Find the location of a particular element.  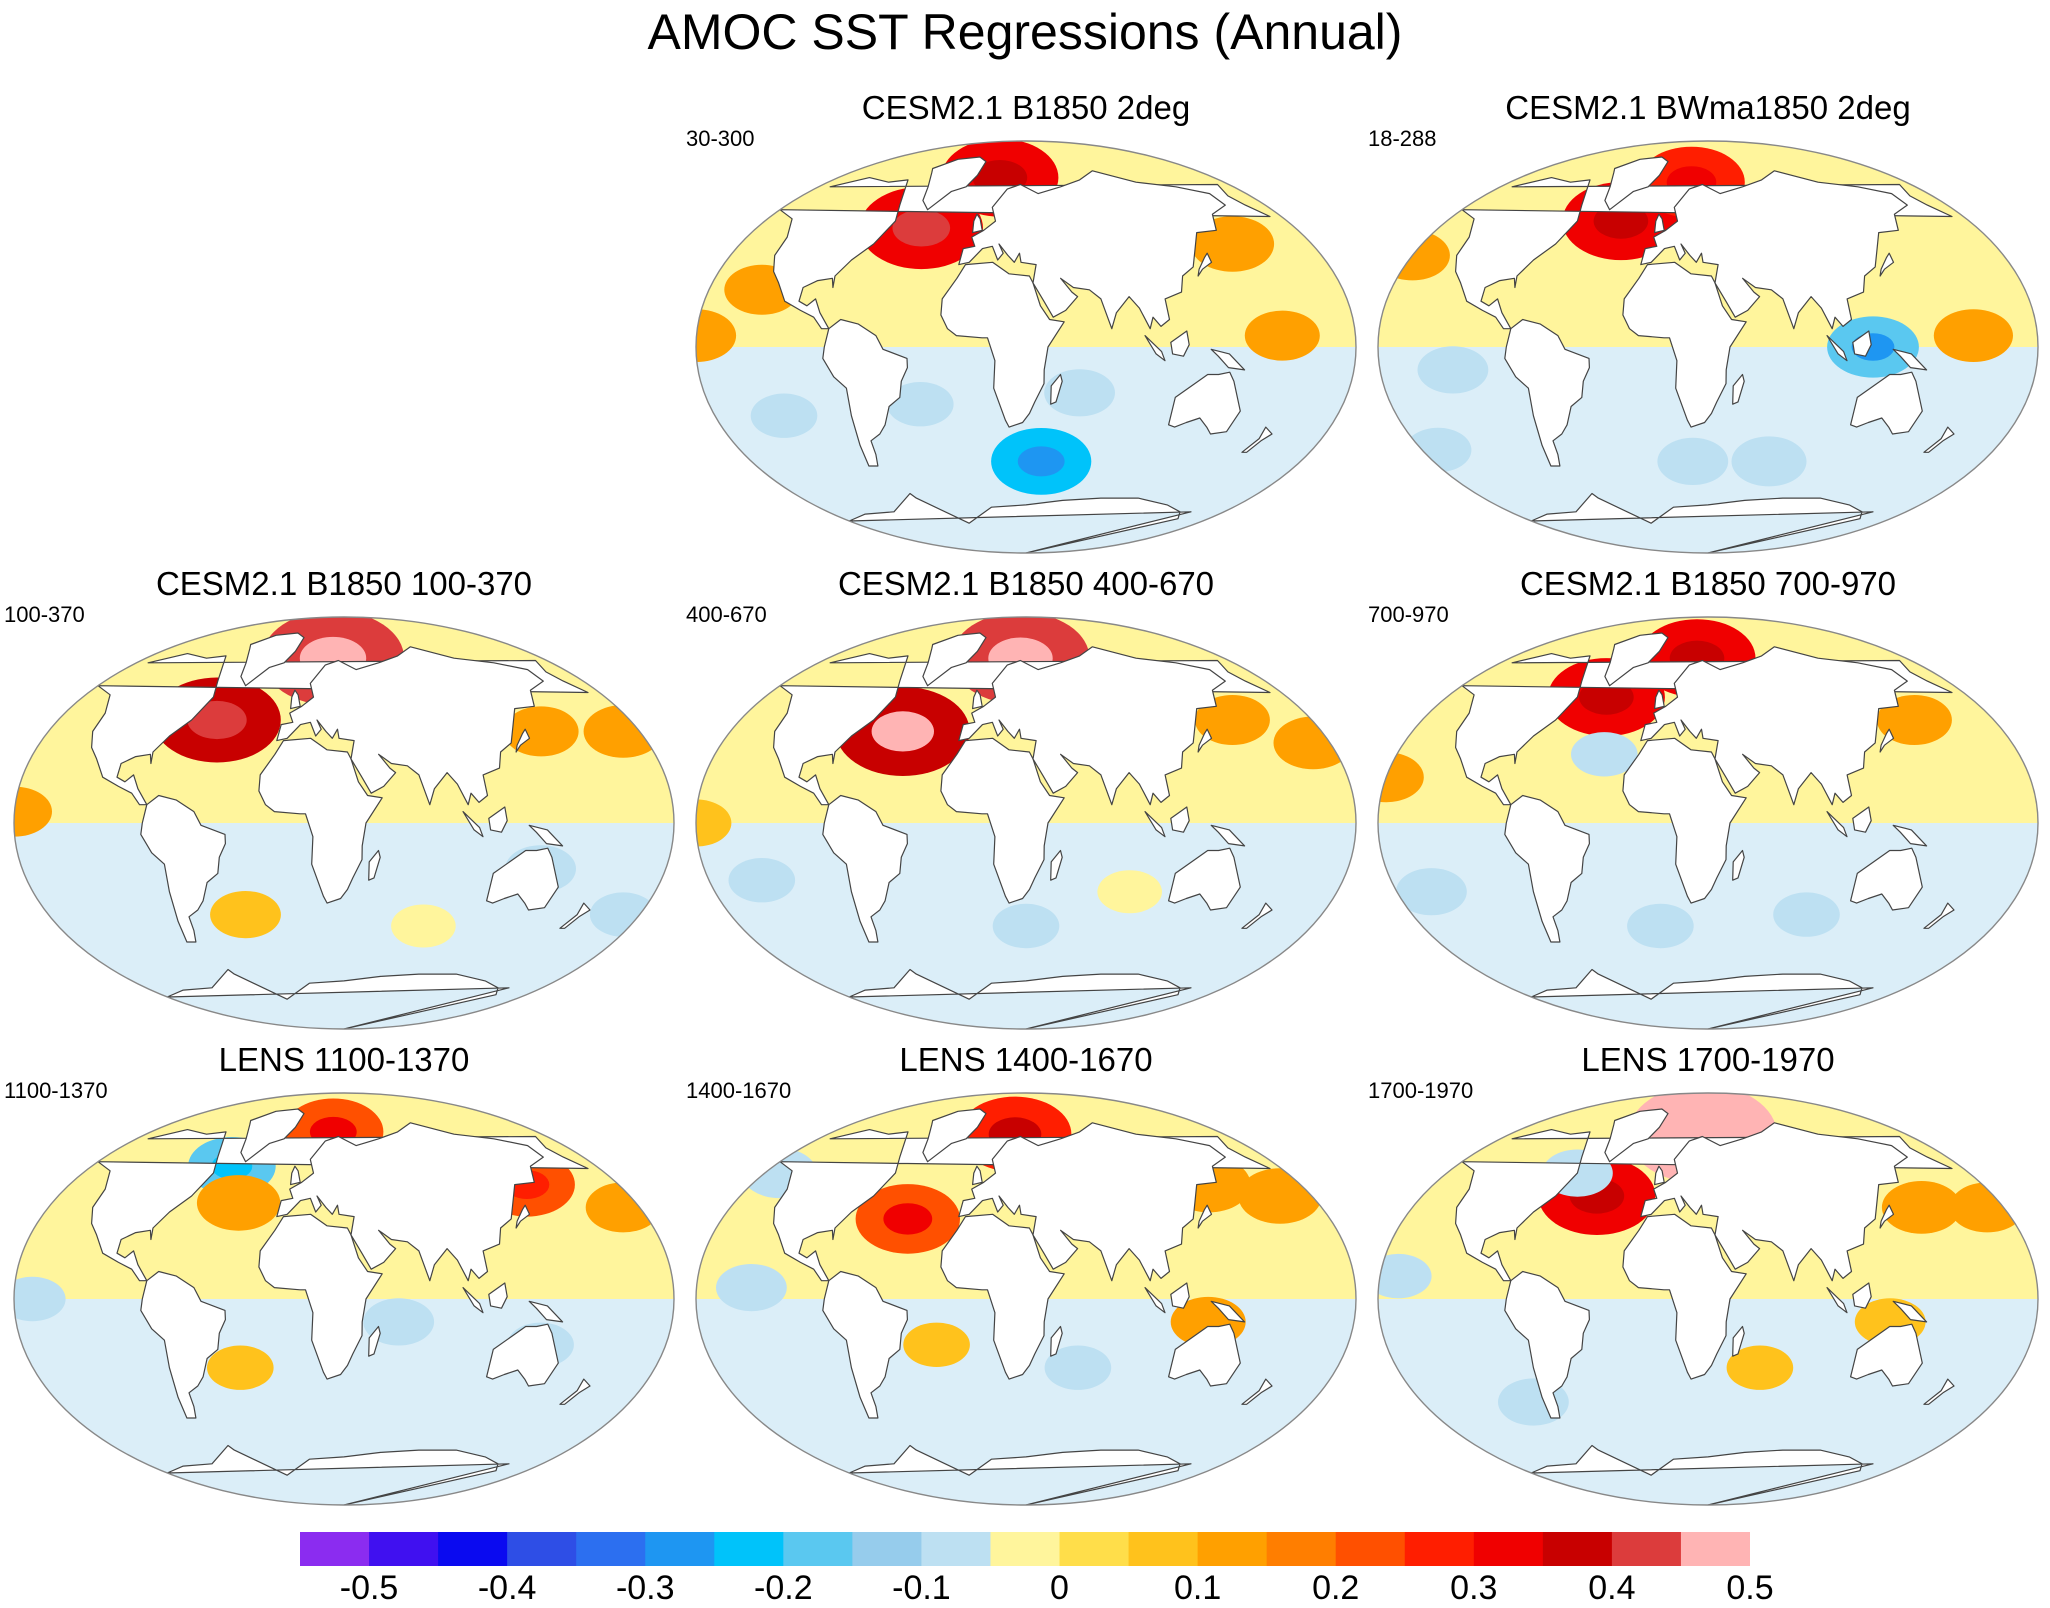

panel-years-label: 1400-1670 is located at coordinates (739, 1090).